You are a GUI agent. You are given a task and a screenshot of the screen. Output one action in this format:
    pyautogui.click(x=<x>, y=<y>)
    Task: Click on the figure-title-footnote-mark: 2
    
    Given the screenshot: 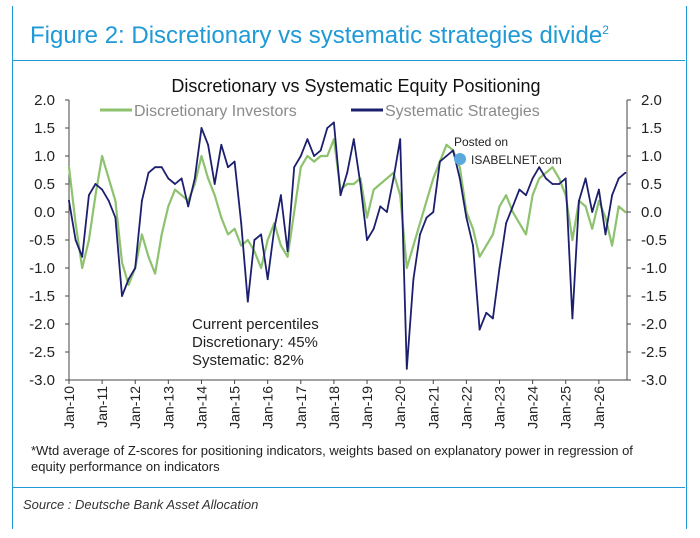 What is the action you would take?
    pyautogui.click(x=605, y=30)
    